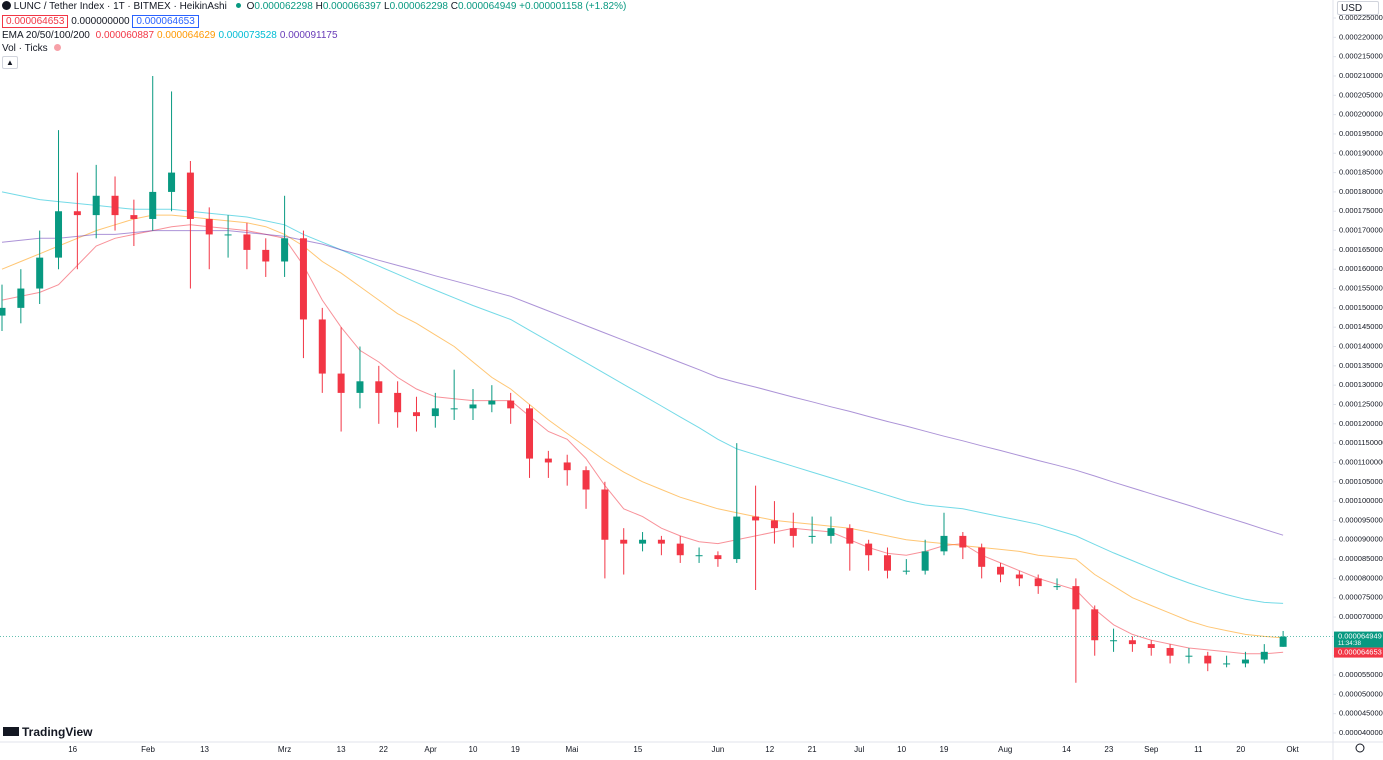 This screenshot has width=1383, height=760. I want to click on y-tick-label: 0.0002150000, so click(1361, 56).